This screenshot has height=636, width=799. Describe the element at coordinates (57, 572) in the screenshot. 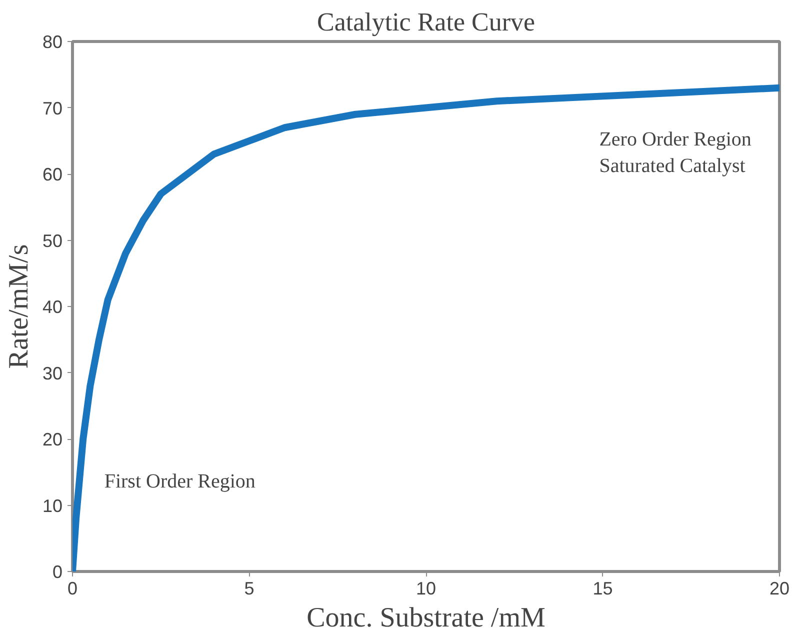

I see `y-tick-label: 0` at that location.